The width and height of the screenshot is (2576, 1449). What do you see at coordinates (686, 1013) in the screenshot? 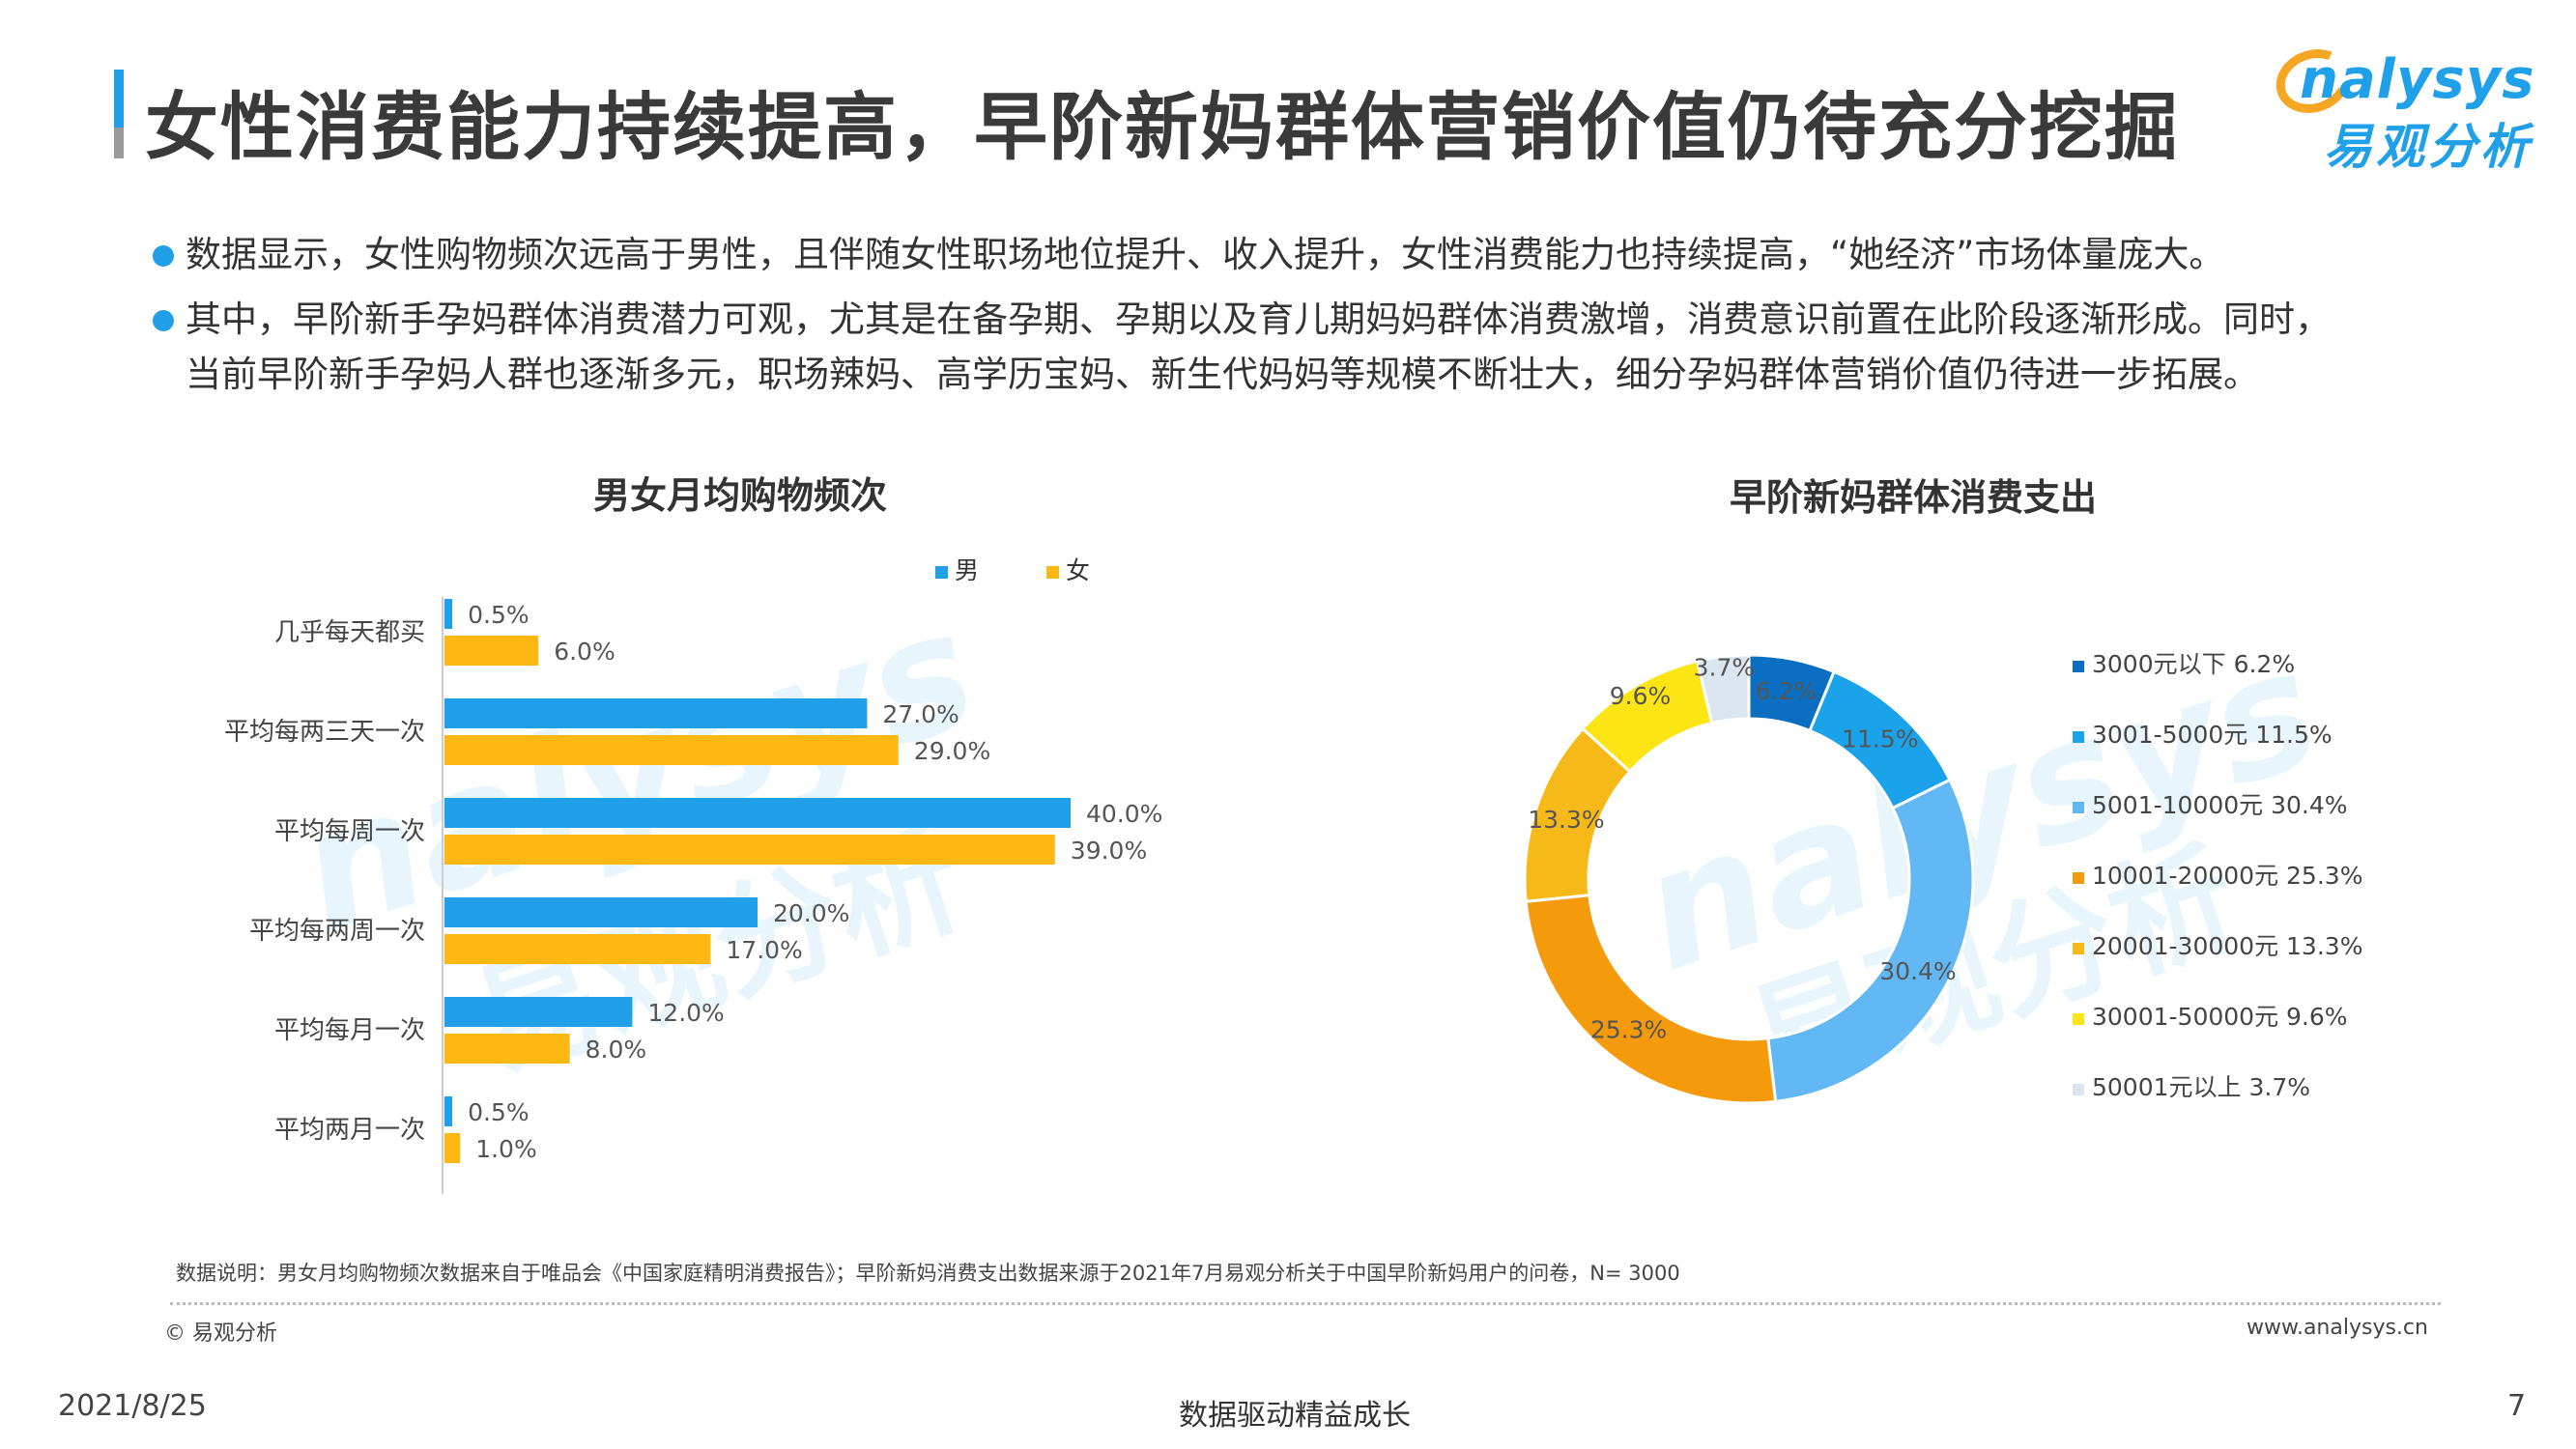
I see `bar-value-label: 12.0%` at bounding box center [686, 1013].